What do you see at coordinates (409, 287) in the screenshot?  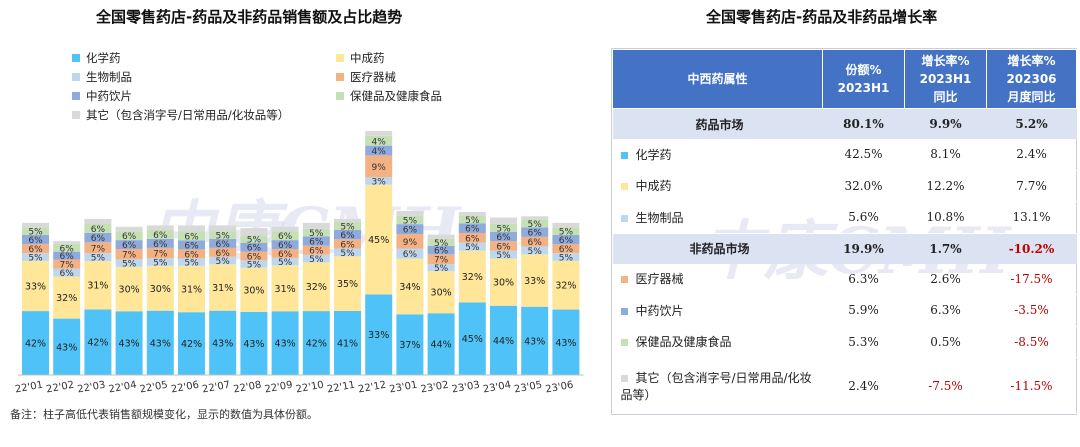 I see `bar-data-label: 34%` at bounding box center [409, 287].